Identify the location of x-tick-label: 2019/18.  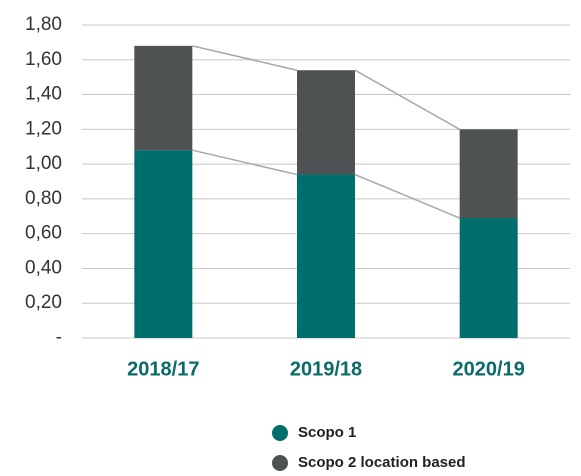
(326, 369).